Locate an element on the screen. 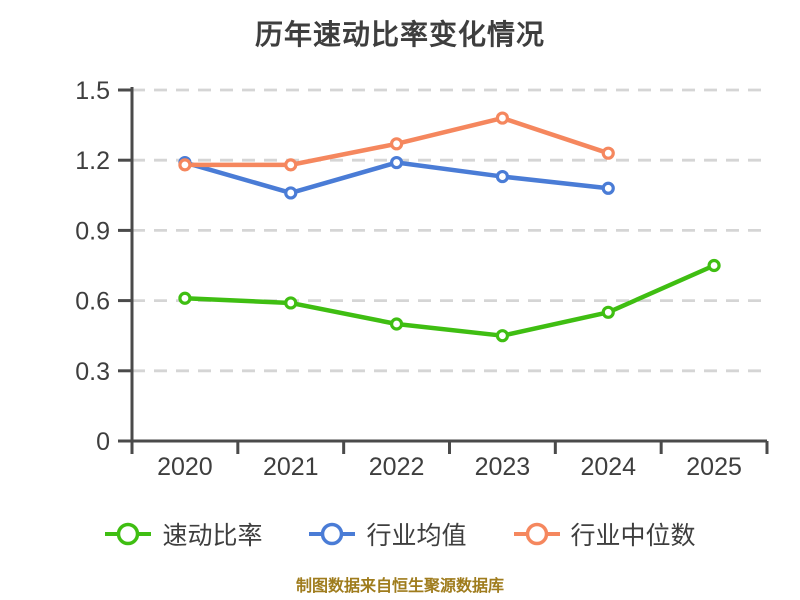  x-tick-label-2025: 2025 is located at coordinates (714, 467).